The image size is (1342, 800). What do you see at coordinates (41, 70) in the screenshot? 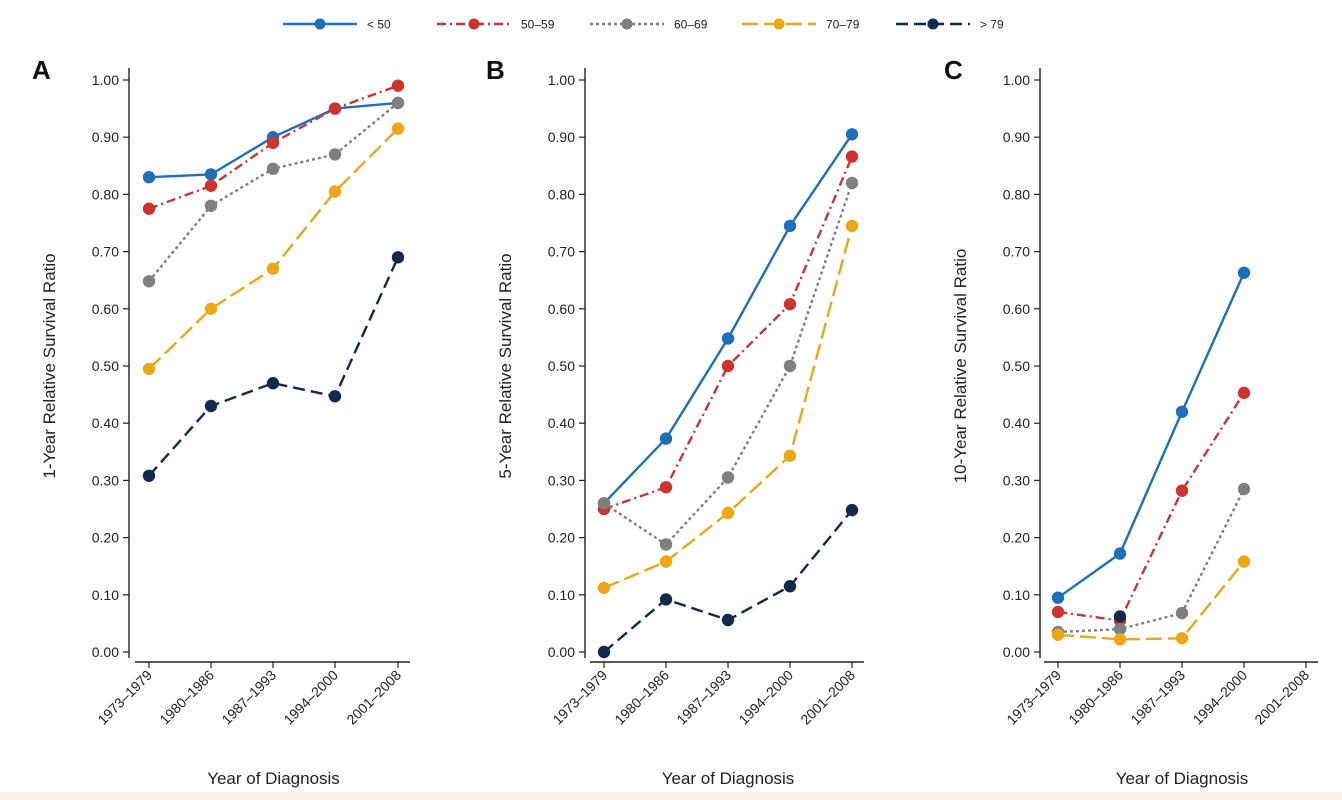
I see `panel-letter: A` at bounding box center [41, 70].